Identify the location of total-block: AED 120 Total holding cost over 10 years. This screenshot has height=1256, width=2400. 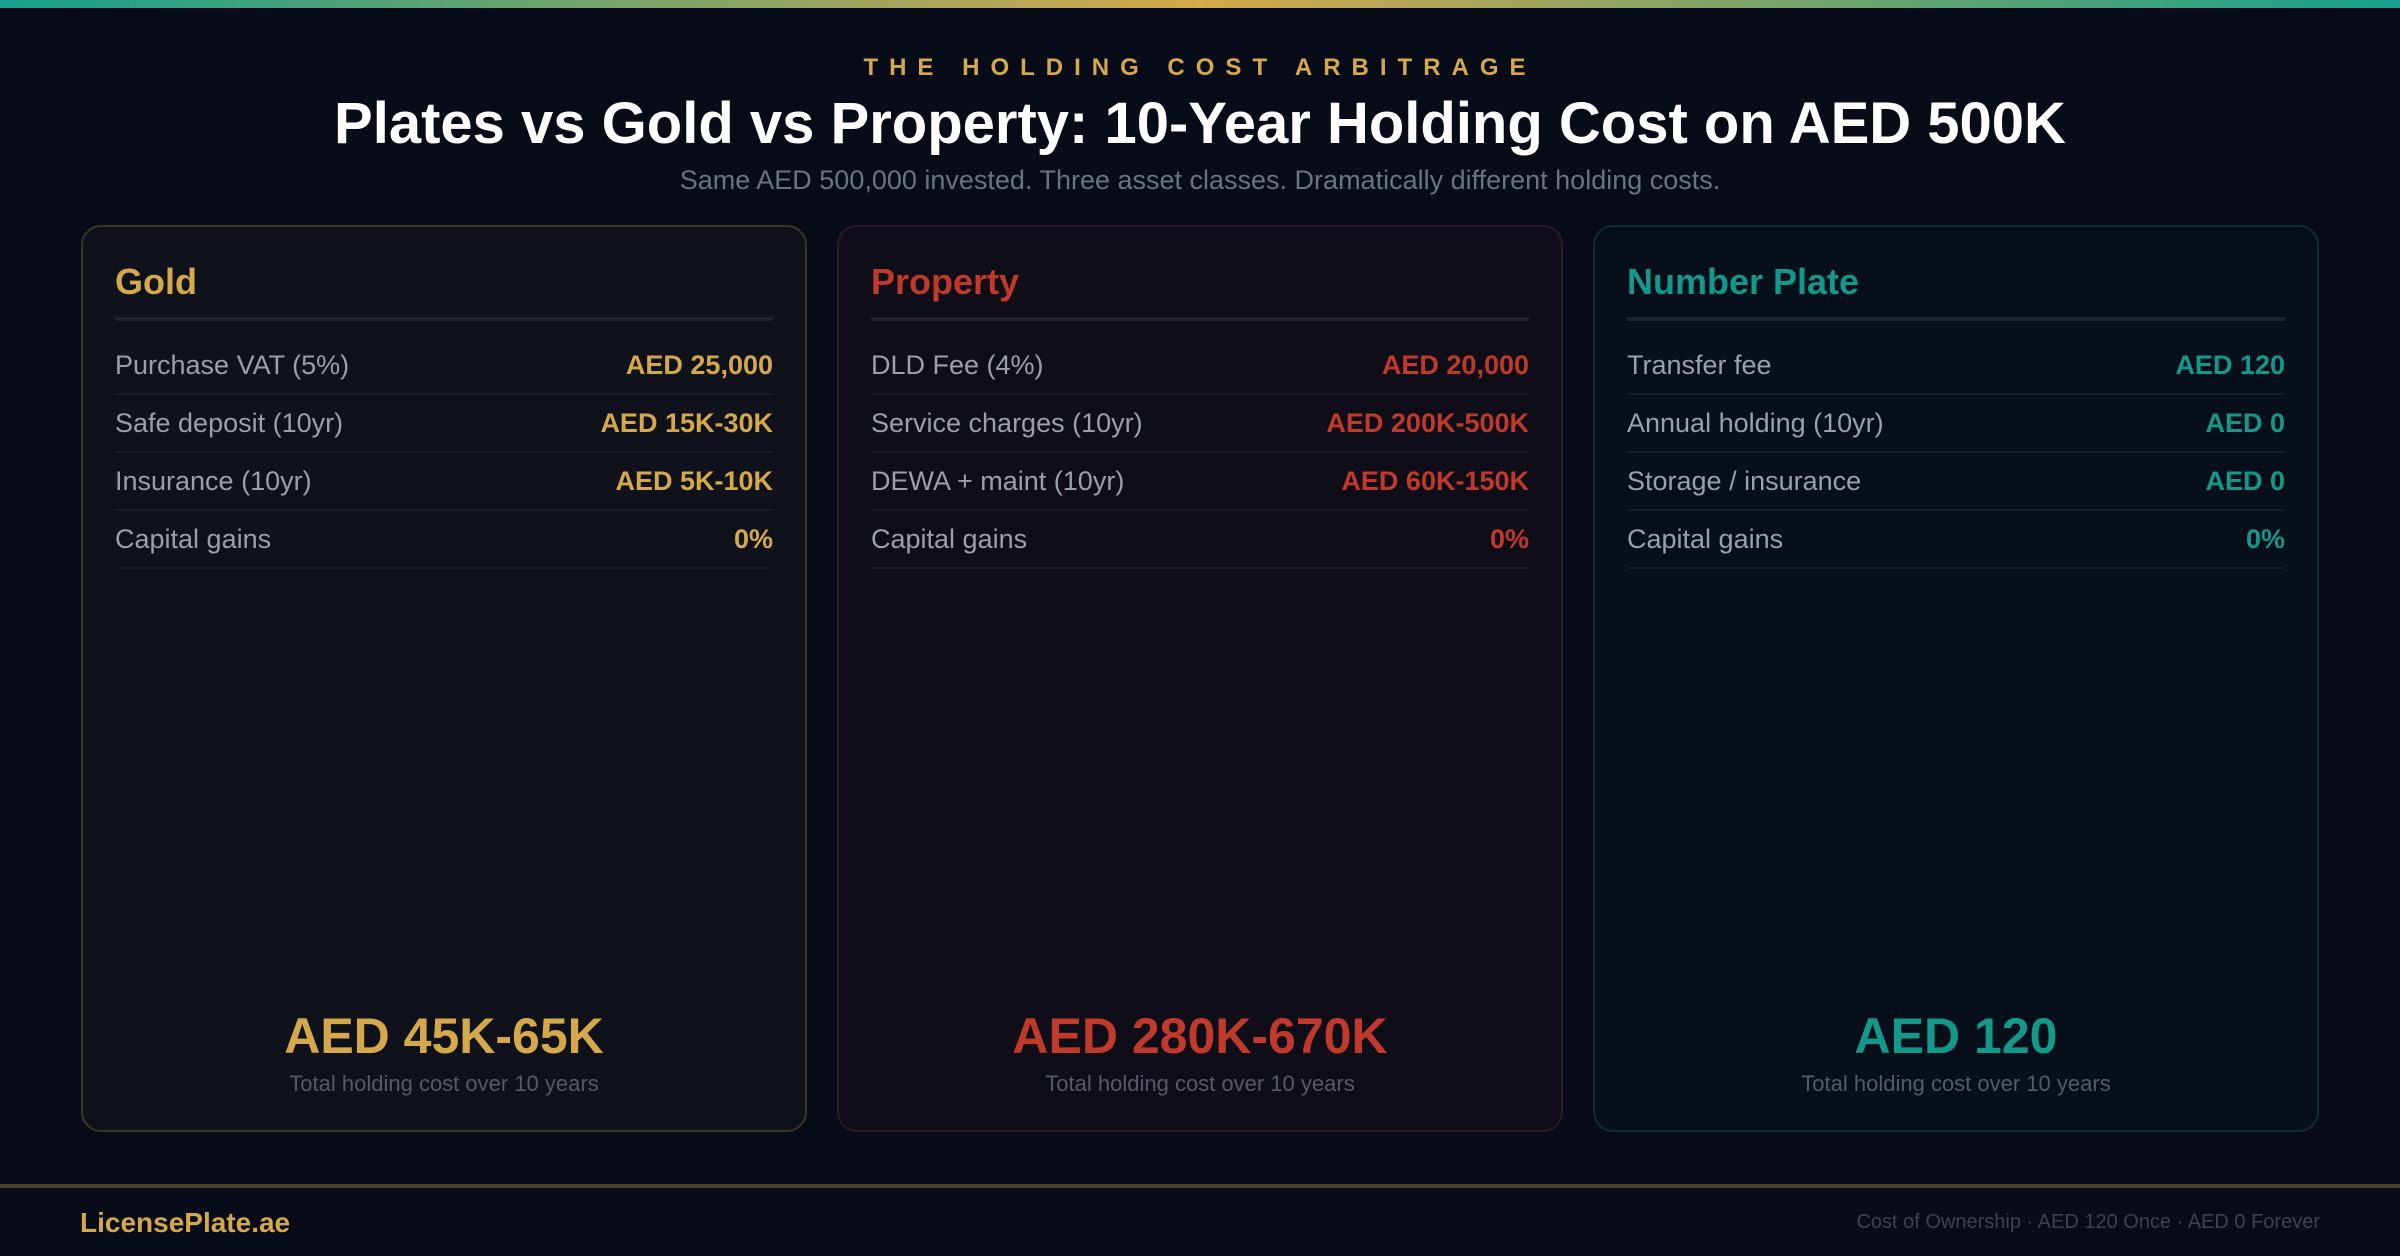
(1956, 1052).